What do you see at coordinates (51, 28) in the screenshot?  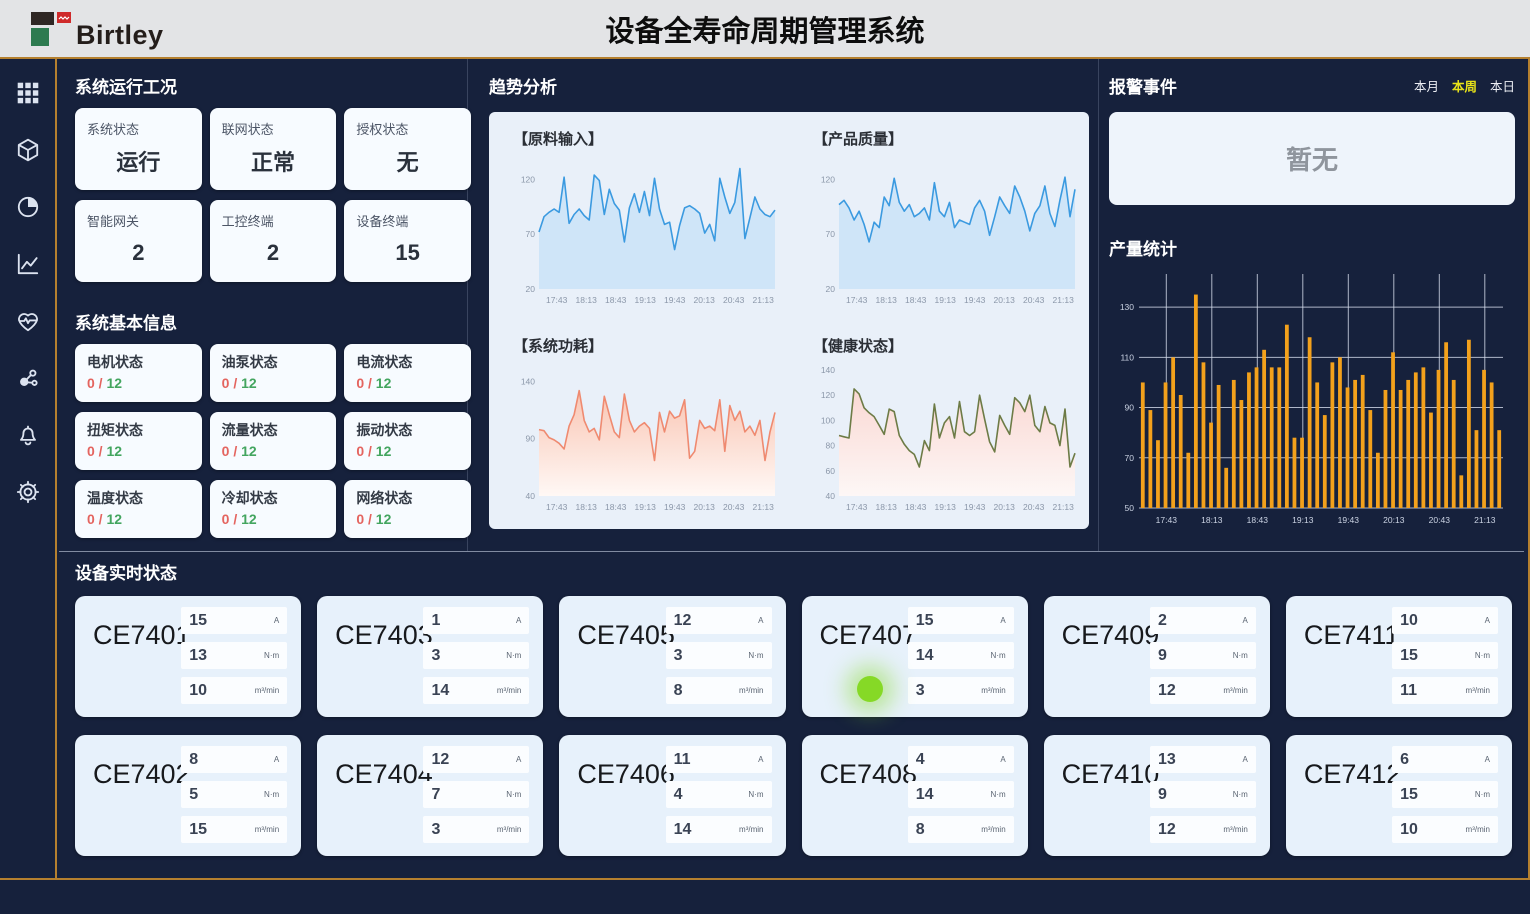 I see `brand-logo-icon` at bounding box center [51, 28].